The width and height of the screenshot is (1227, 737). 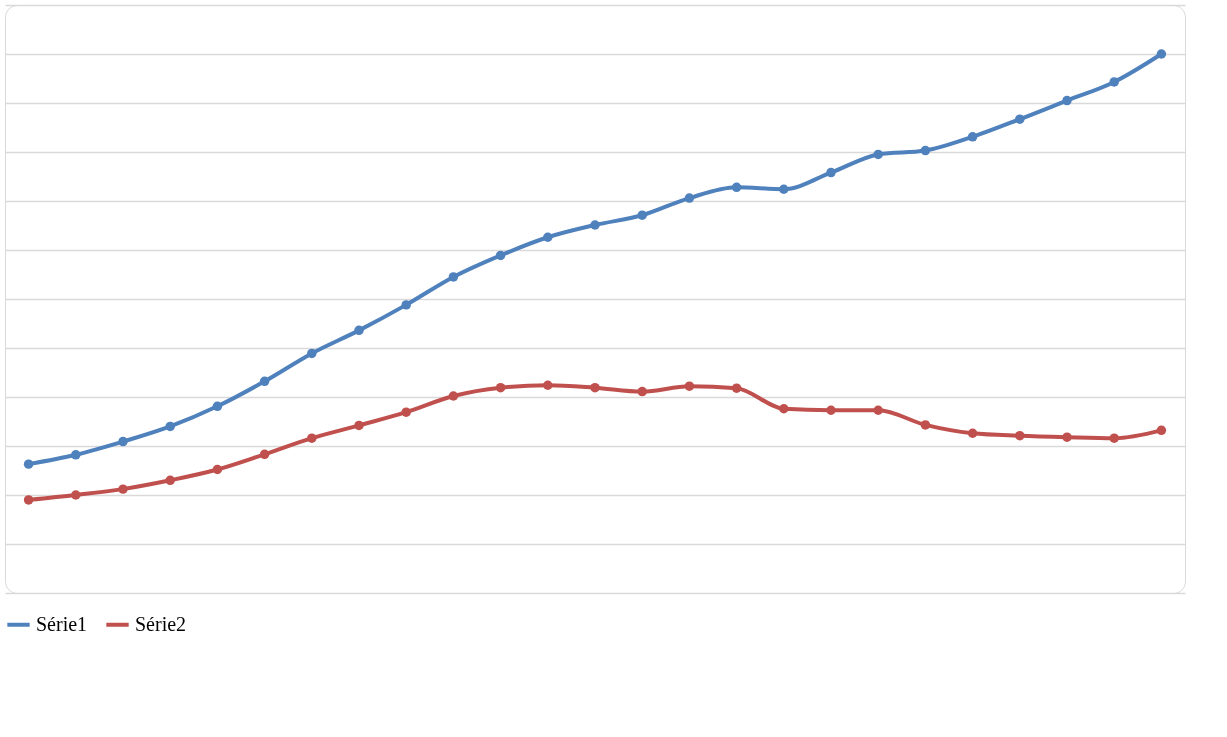 What do you see at coordinates (161, 623) in the screenshot?
I see `legend-label: Série2` at bounding box center [161, 623].